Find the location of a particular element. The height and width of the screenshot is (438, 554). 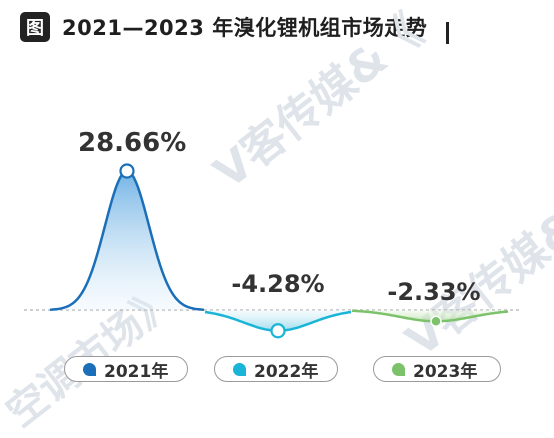

legend-item-2021: 2021年 is located at coordinates (126, 369).